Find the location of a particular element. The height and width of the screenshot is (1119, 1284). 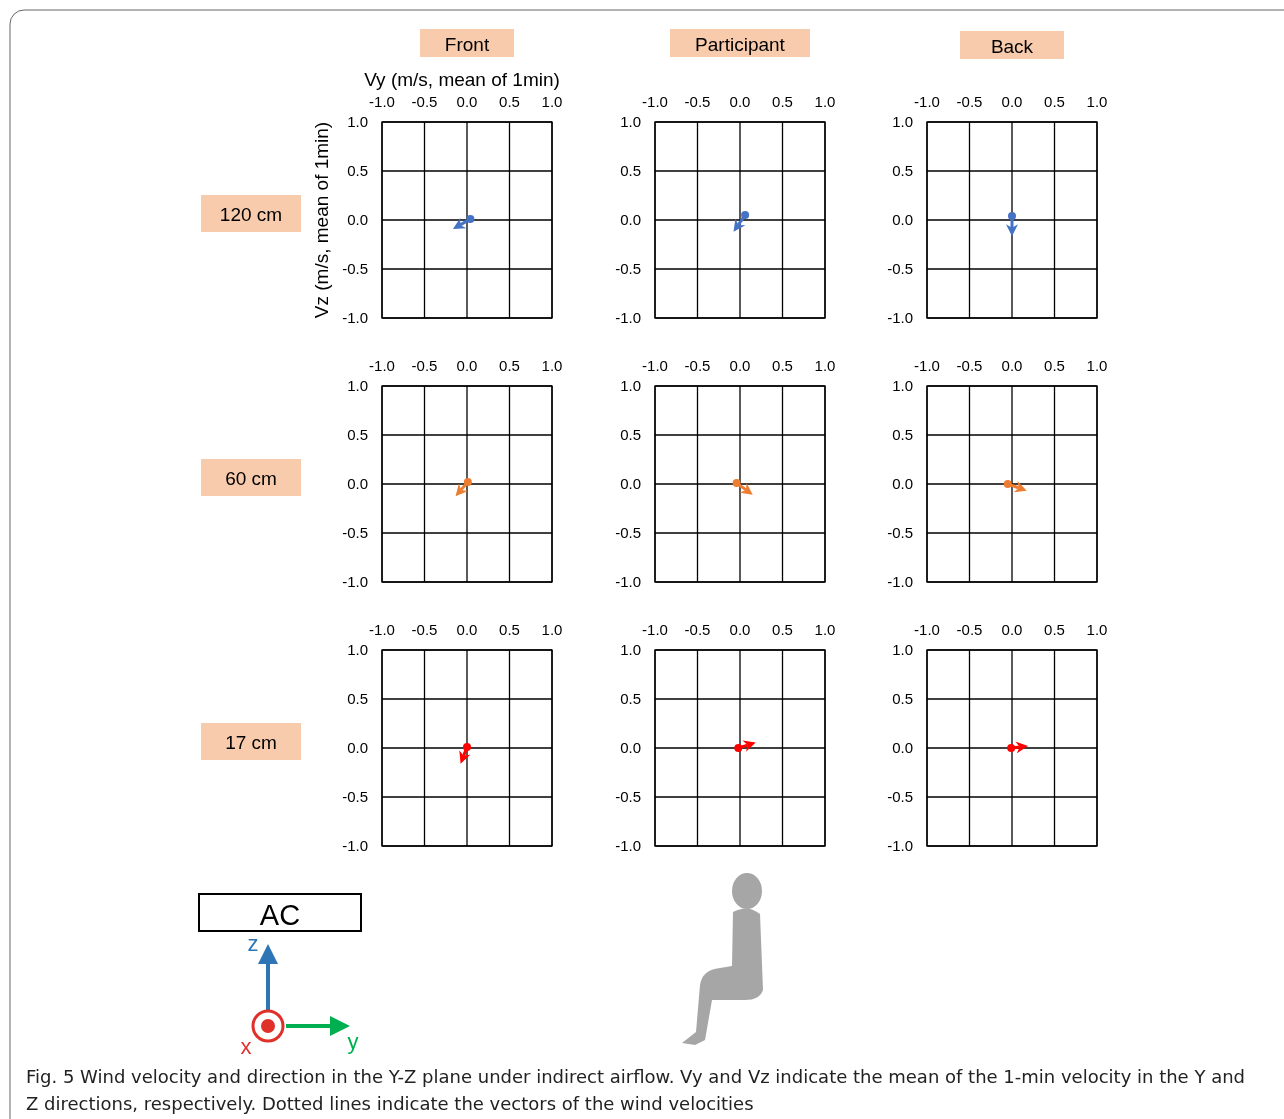

y-axis-title: Vz (m/s, mean of 1min) is located at coordinates (321, 220).